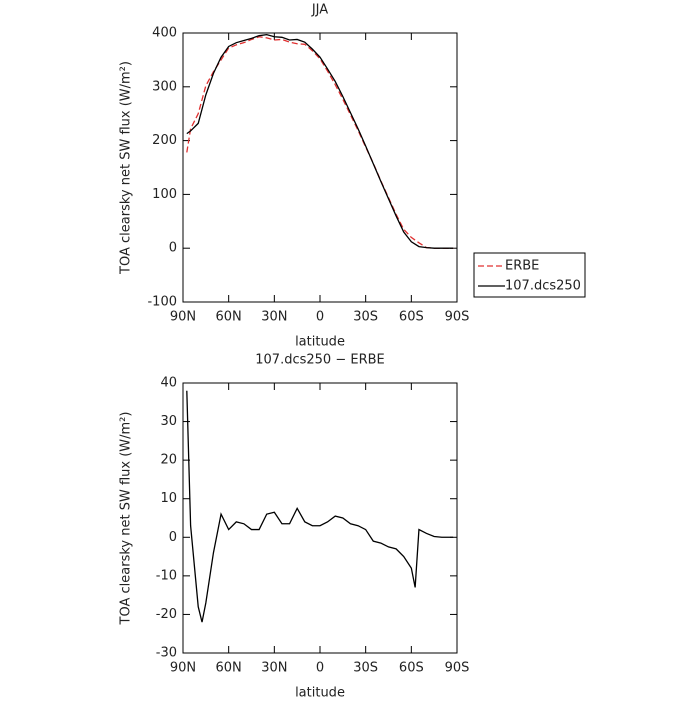  I want to click on y-tick-label: 10, so click(168, 498).